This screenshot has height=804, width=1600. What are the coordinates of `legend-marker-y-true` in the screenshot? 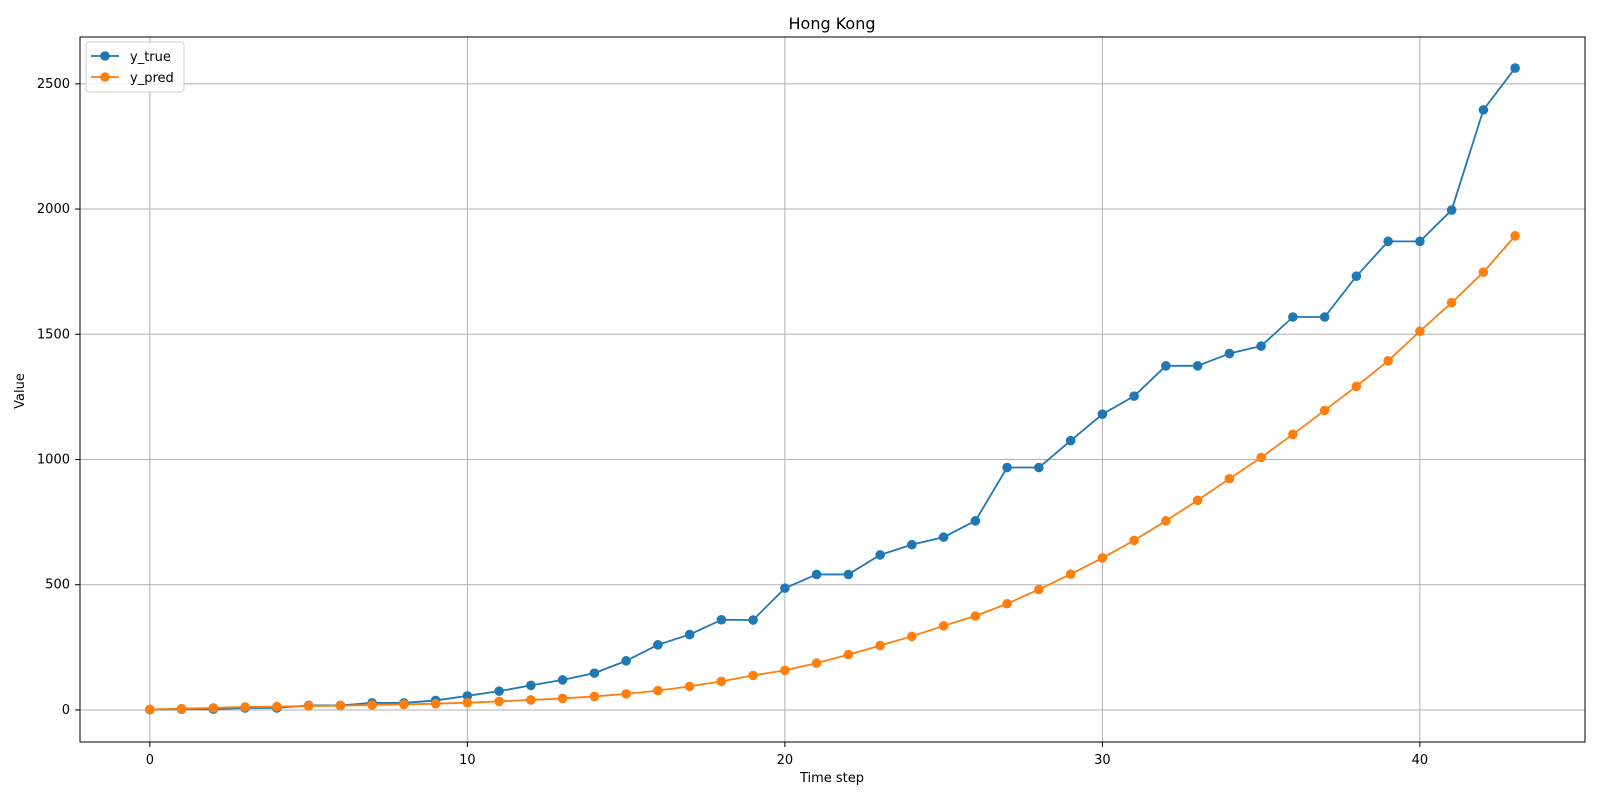 It's located at (105, 56).